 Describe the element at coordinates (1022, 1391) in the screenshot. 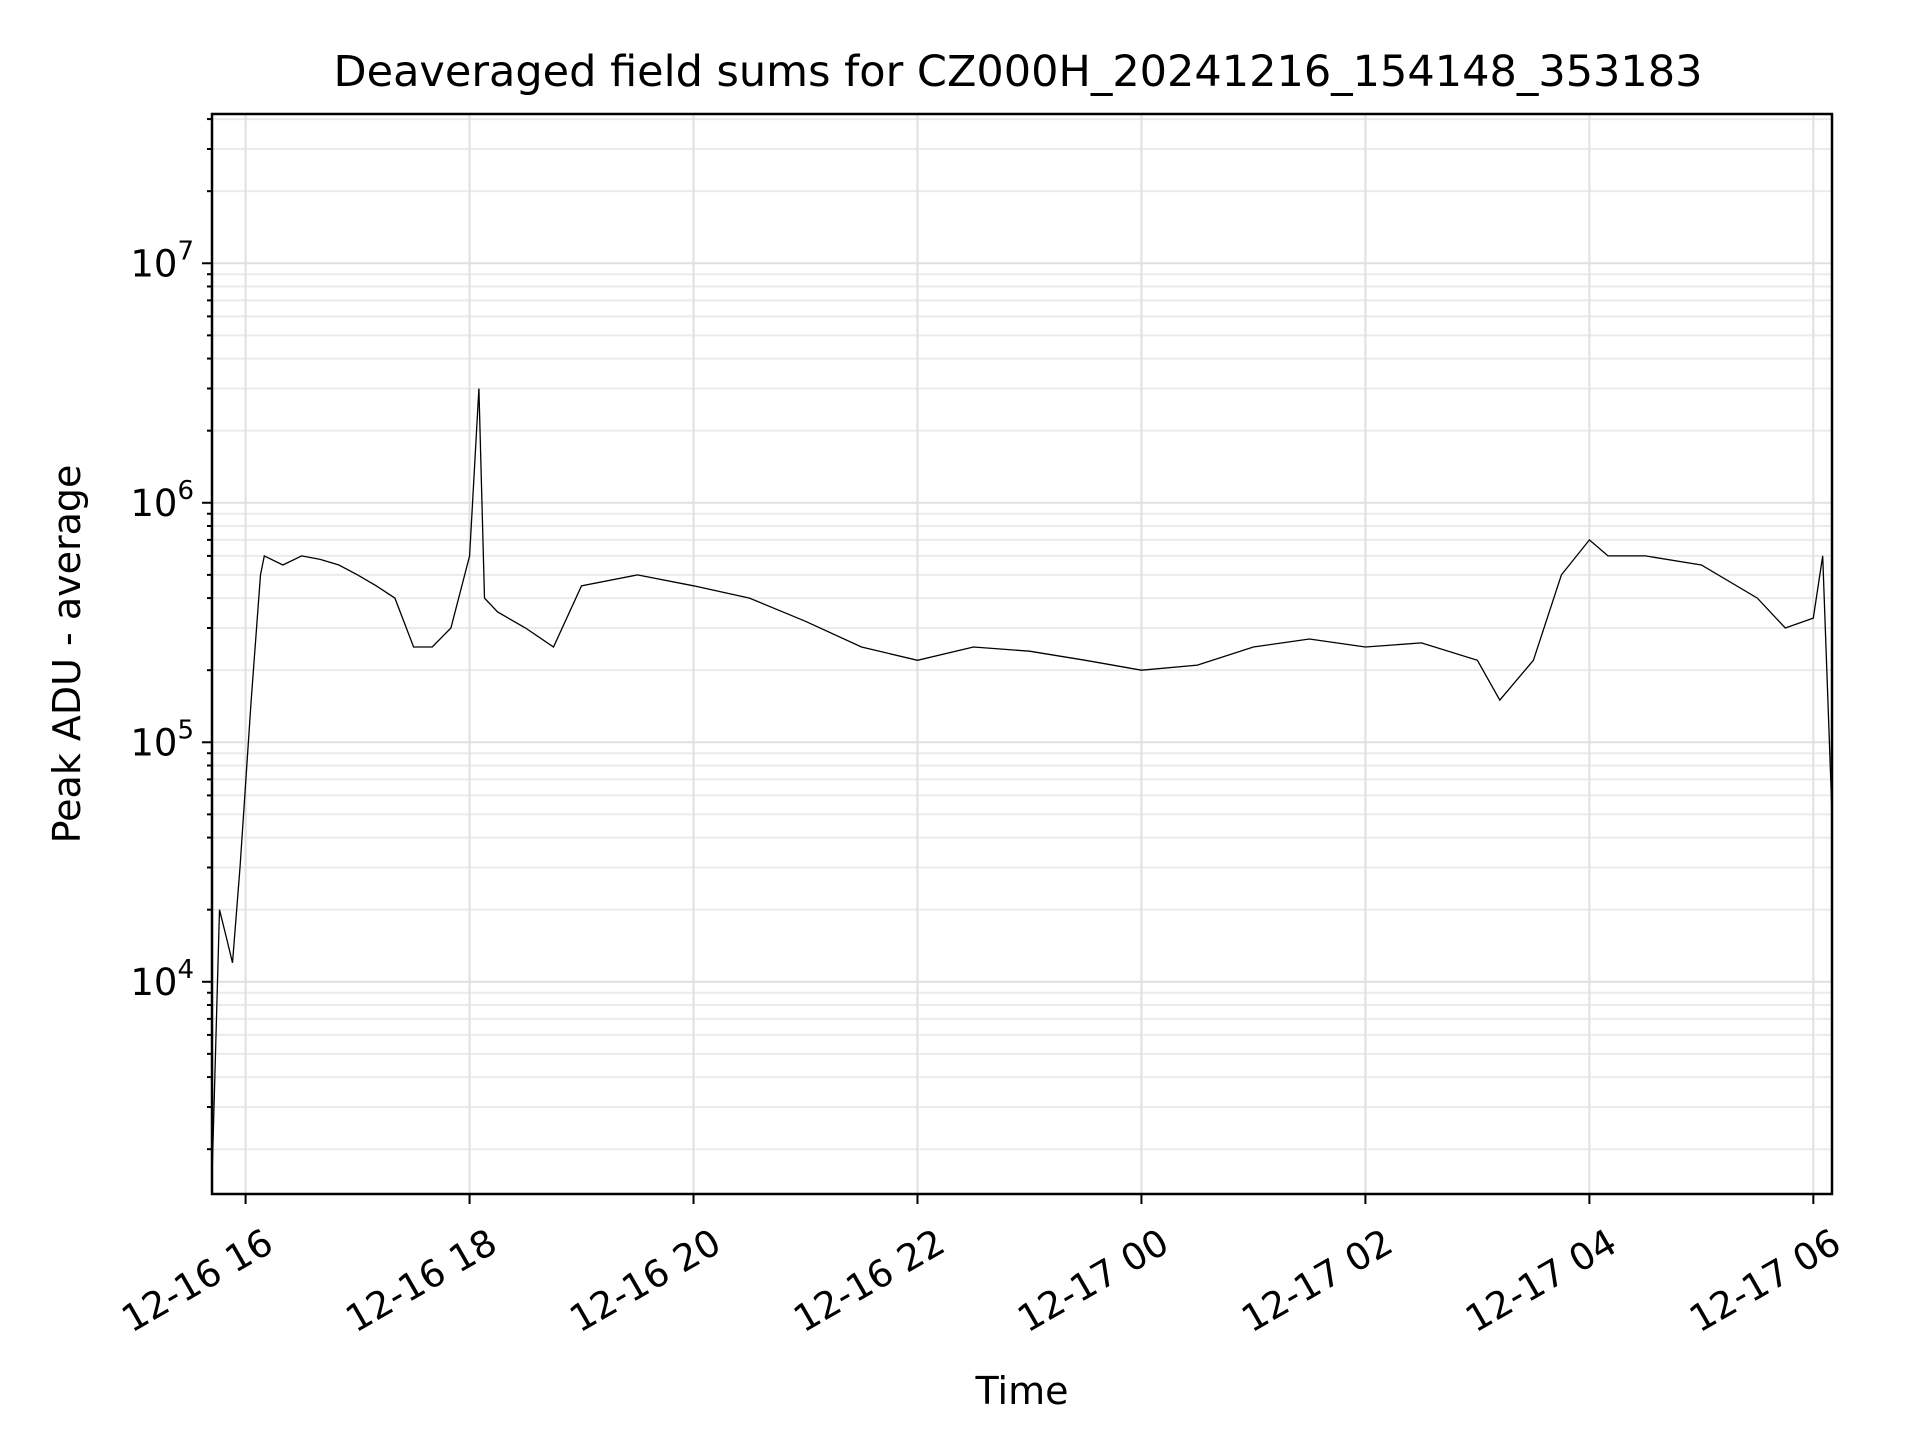

I see `x-axis-label: Time` at that location.